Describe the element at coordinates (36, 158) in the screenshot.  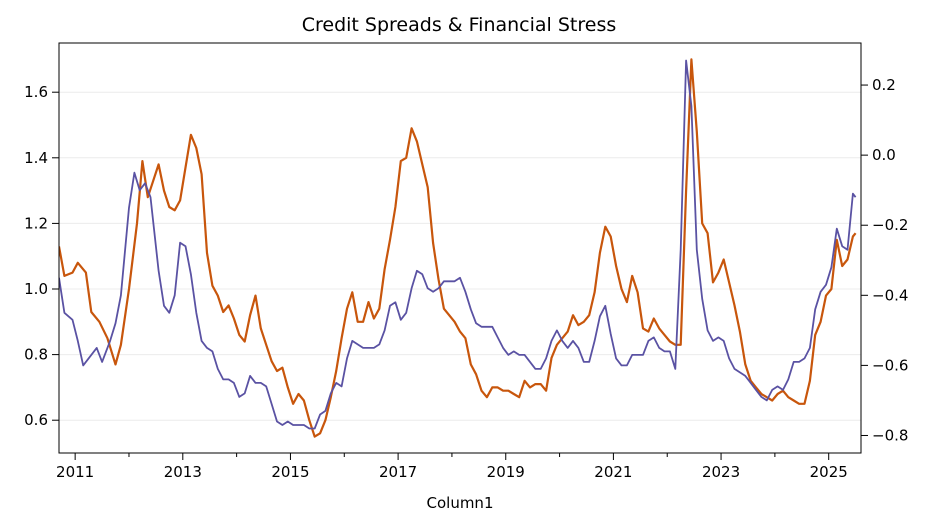
I see `y-left-tick-label-1.4: 1.4` at that location.